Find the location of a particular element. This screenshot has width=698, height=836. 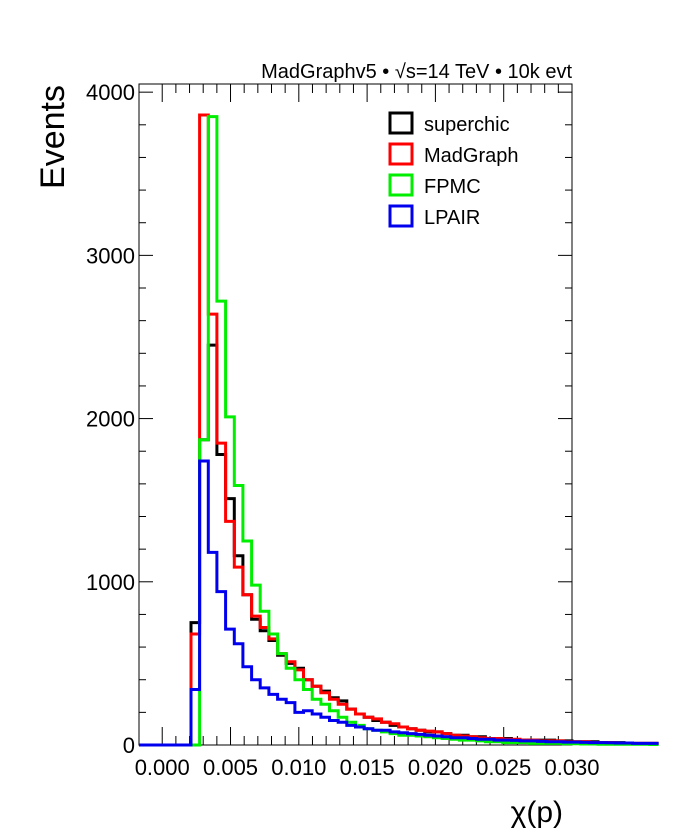

x-tick-label: 0.020 is located at coordinates (435, 767).